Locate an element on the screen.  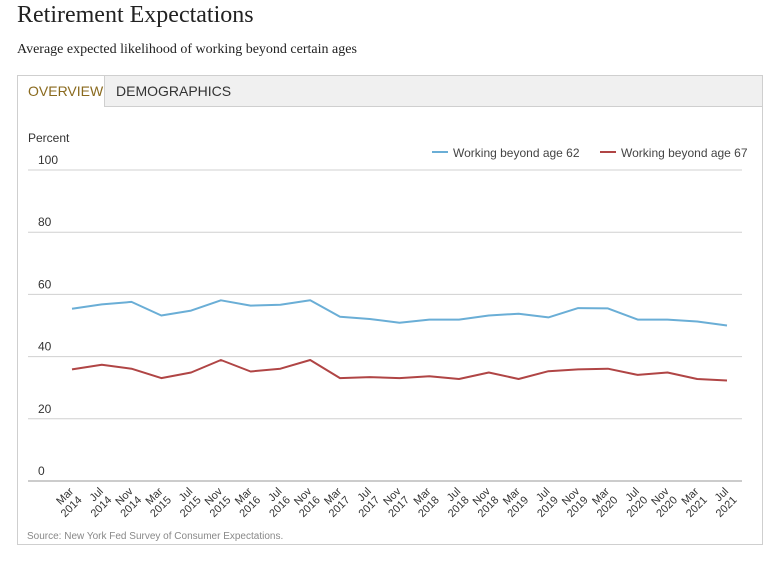
y-tick-label: 60 is located at coordinates (45, 284).